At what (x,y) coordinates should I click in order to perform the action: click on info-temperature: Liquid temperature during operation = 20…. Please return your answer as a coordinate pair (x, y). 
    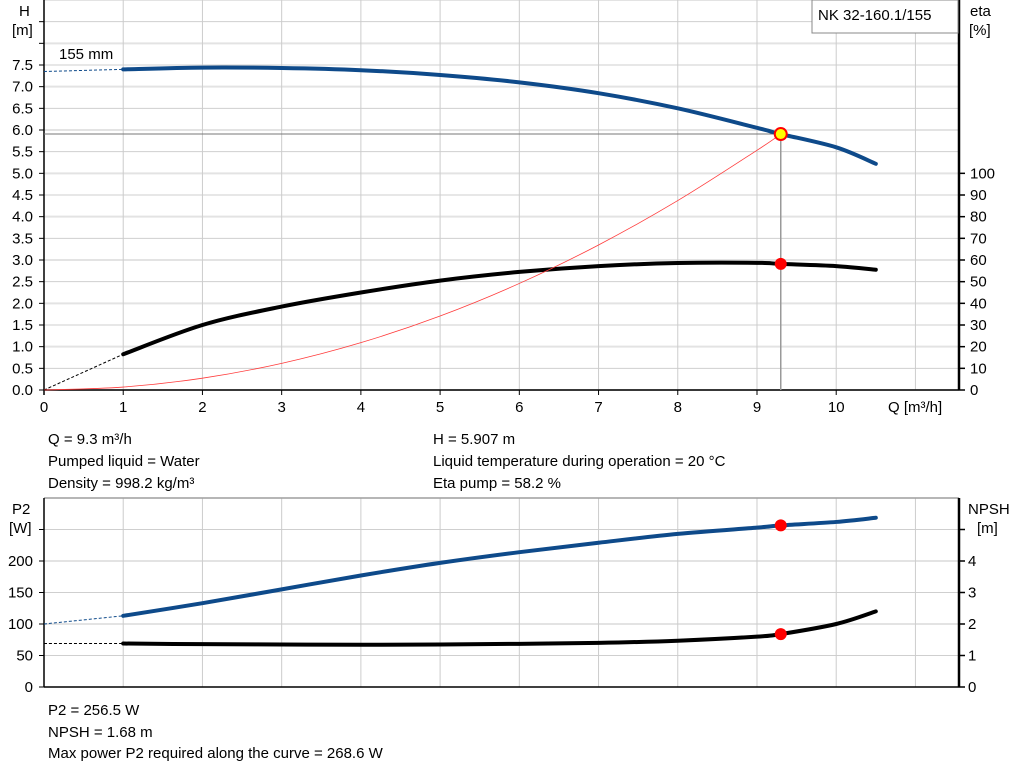
    Looking at the image, I should click on (579, 461).